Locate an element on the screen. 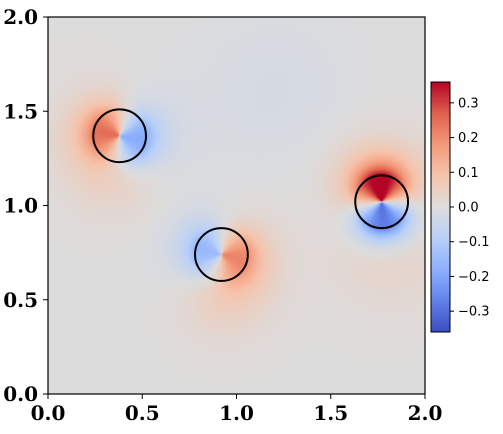 The width and height of the screenshot is (503, 434). colorbar-tick-label: 0.2 is located at coordinates (468, 138).